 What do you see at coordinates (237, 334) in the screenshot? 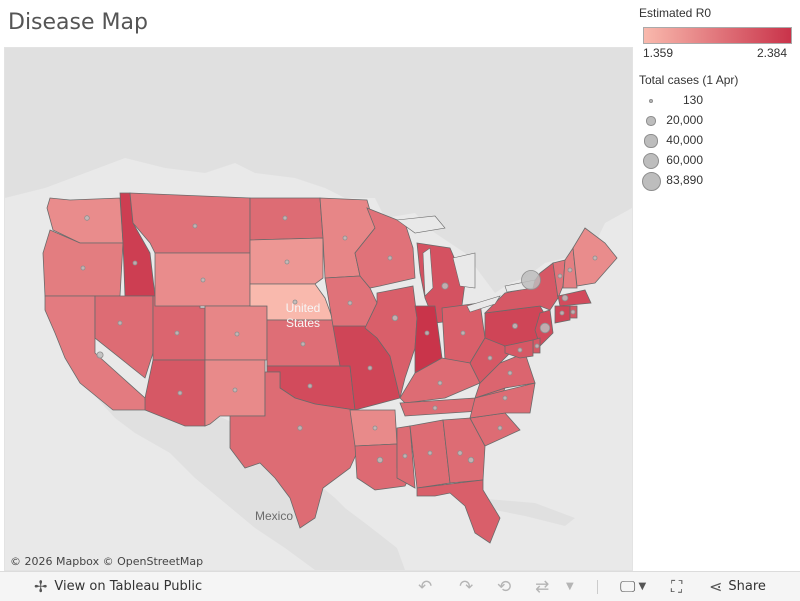
I see `case-dot-co` at bounding box center [237, 334].